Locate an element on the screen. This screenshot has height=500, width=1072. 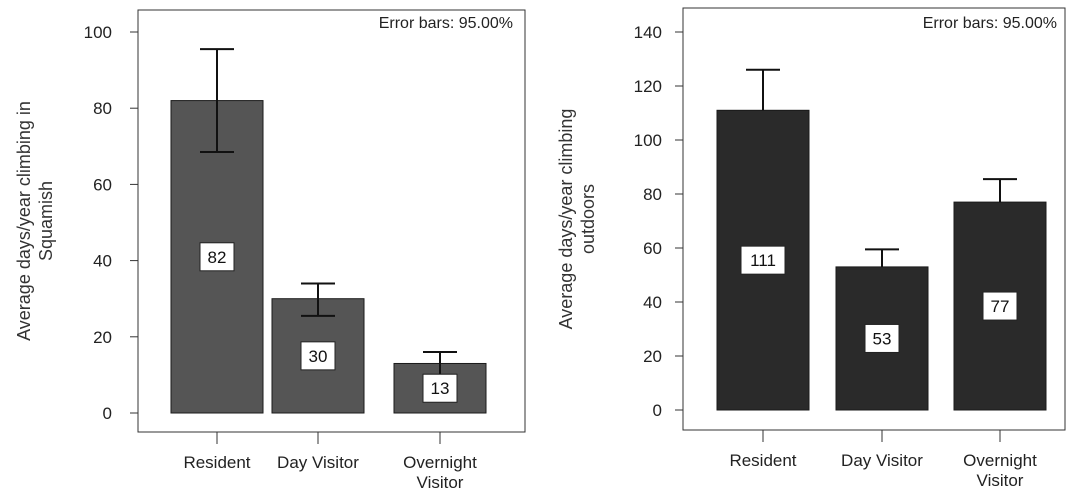
value-label: 111 is located at coordinates (763, 260).